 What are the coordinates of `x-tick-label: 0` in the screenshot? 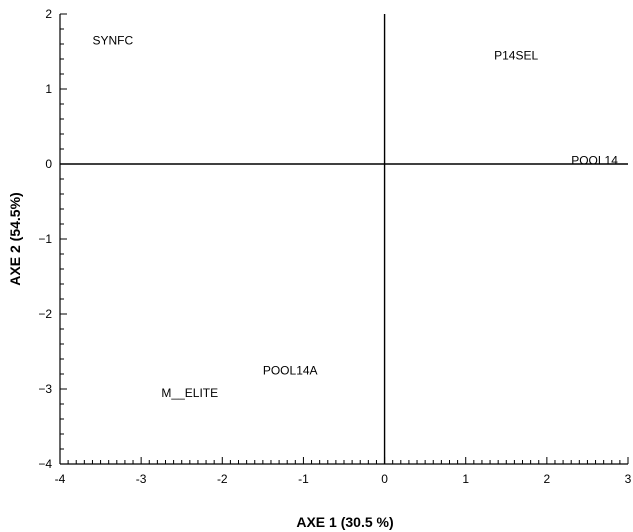 It's located at (384, 479).